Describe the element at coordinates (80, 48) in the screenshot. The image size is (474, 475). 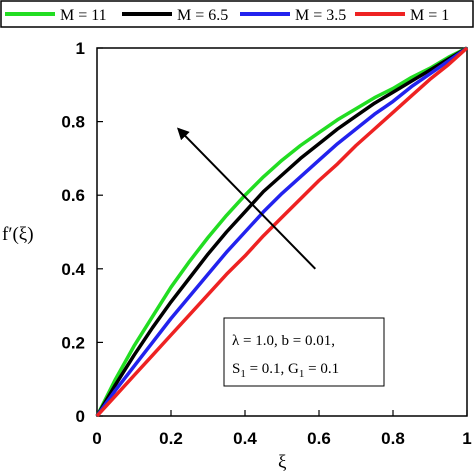
I see `y-tick-label: 1` at that location.